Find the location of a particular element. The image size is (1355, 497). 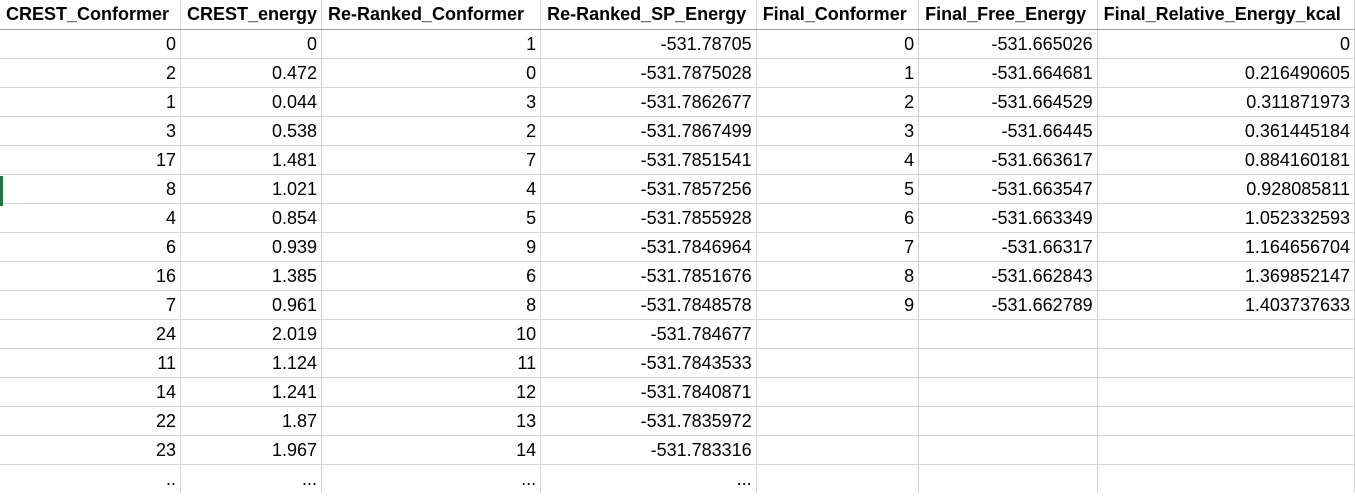

column-header: Re-Ranked_SP_Energy is located at coordinates (648, 15).